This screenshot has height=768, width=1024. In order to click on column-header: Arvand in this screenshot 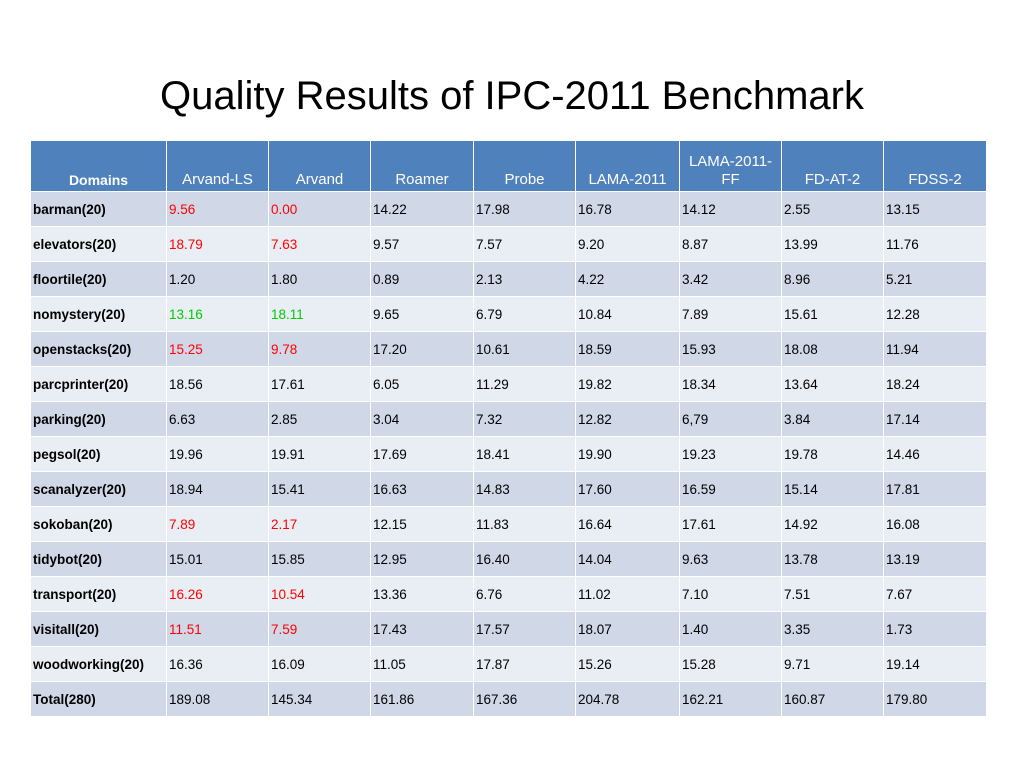, I will do `click(319, 166)`.